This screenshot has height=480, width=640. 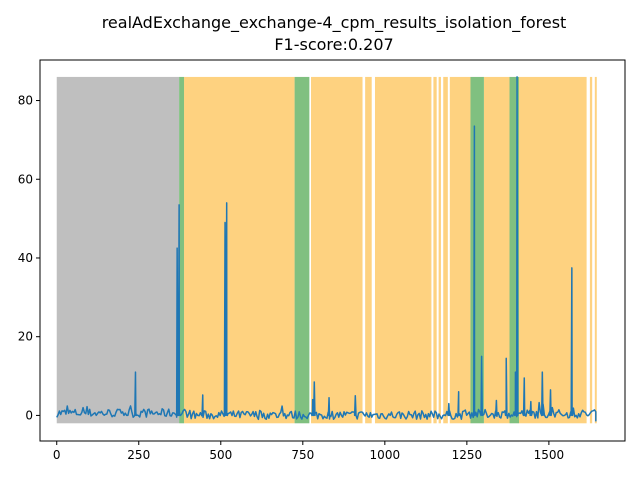 I want to click on y-tick-label: 60, so click(x=25, y=179).